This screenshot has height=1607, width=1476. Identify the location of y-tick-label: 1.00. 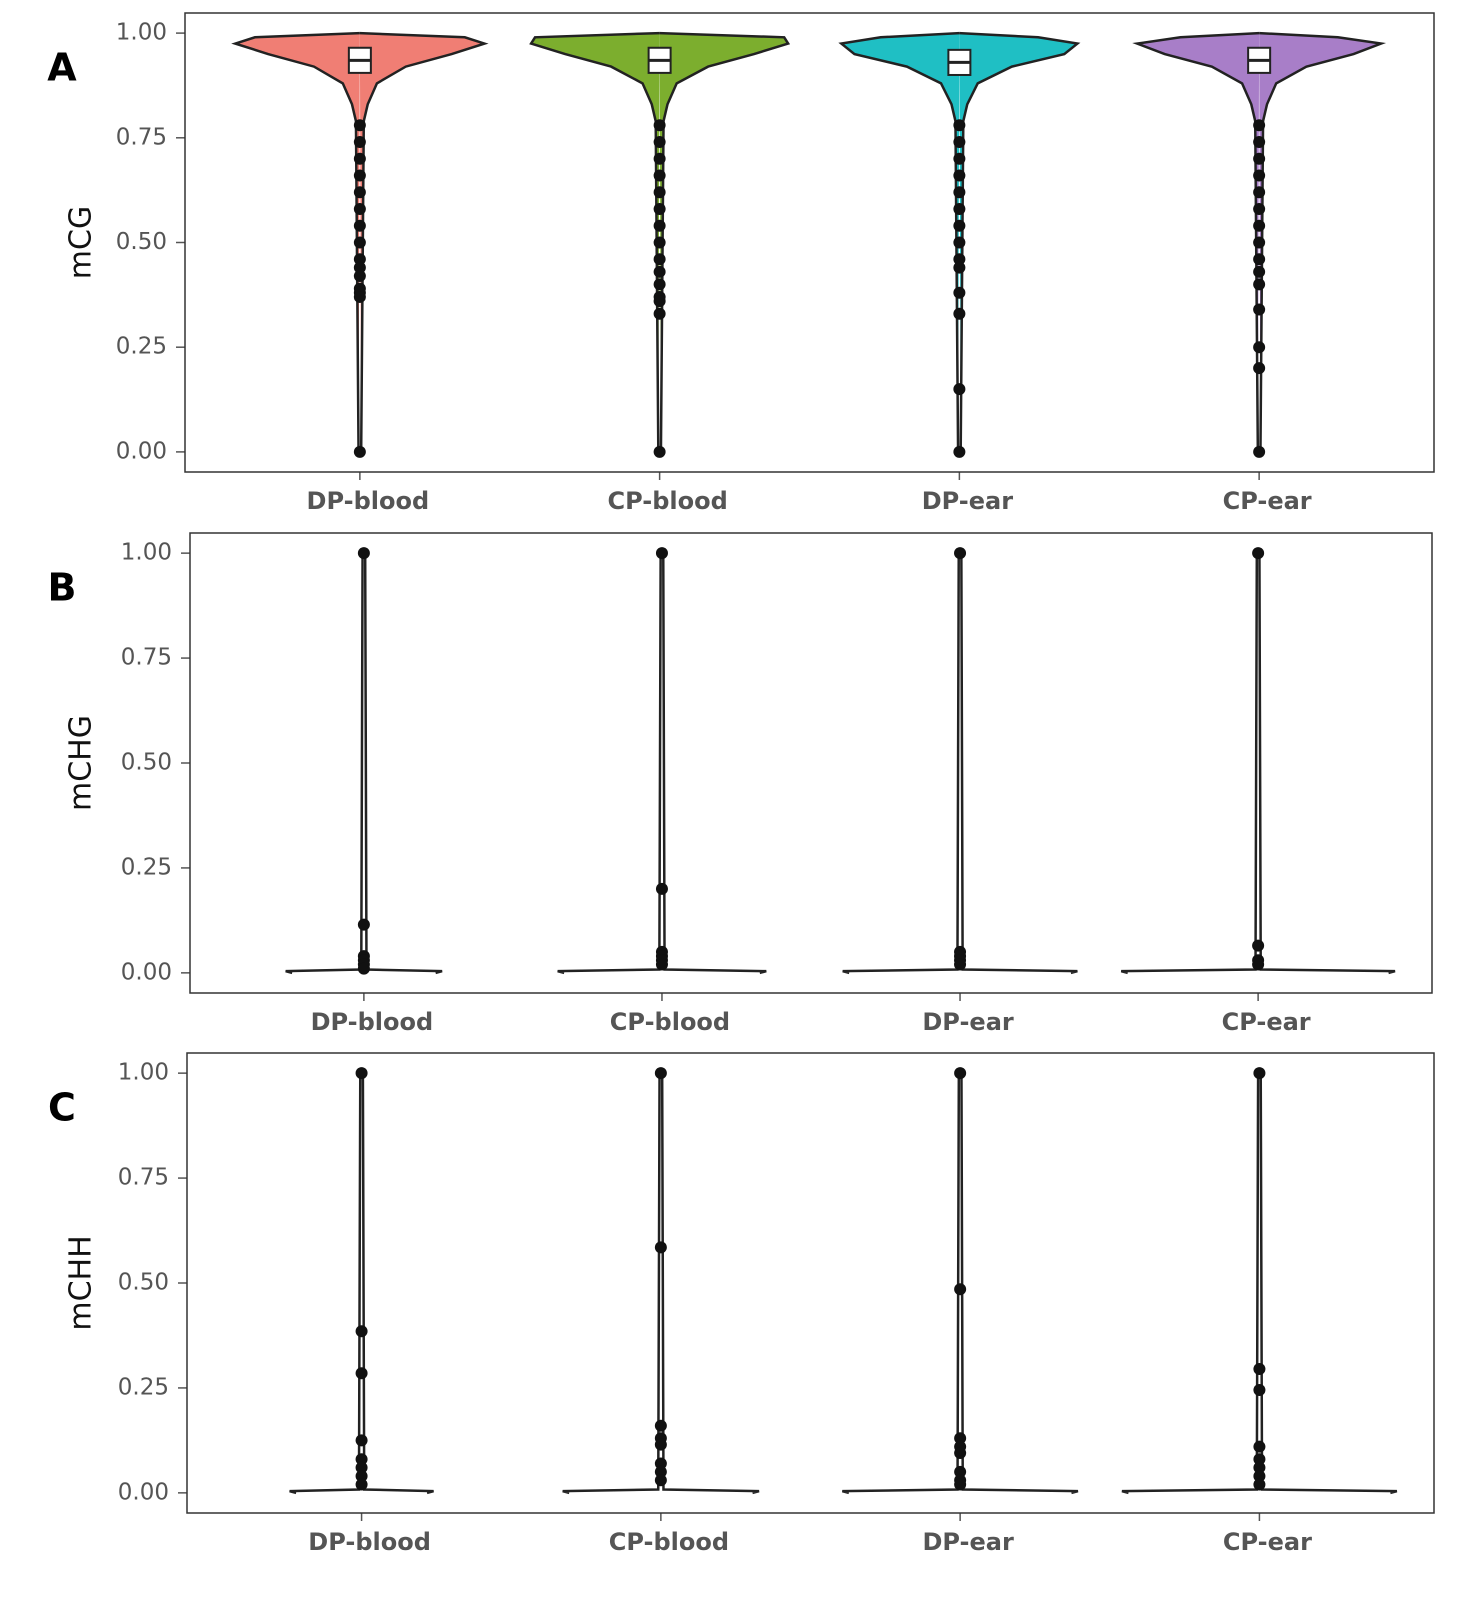
(143, 1073).